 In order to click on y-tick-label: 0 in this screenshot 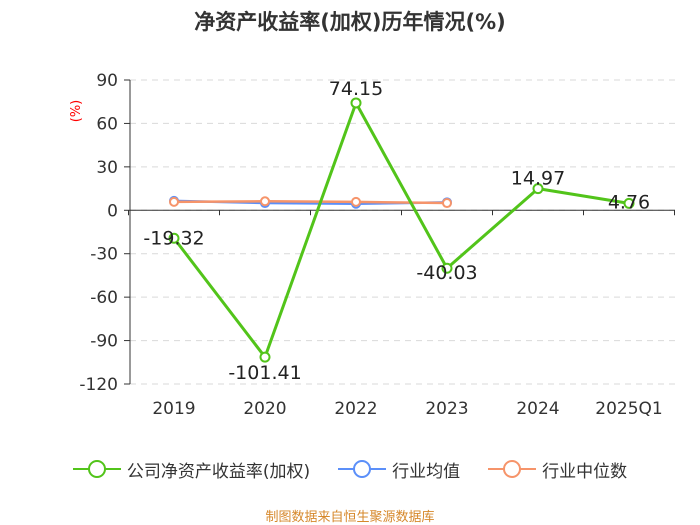, I will do `click(112, 211)`.